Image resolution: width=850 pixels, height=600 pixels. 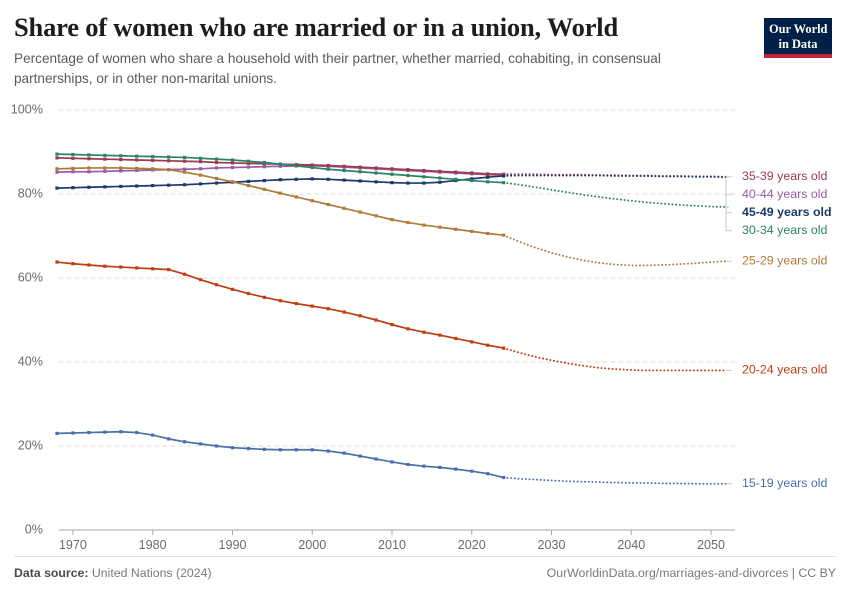 What do you see at coordinates (785, 370) in the screenshot?
I see `legend-label-20-24-years-old: 20-24 years old` at bounding box center [785, 370].